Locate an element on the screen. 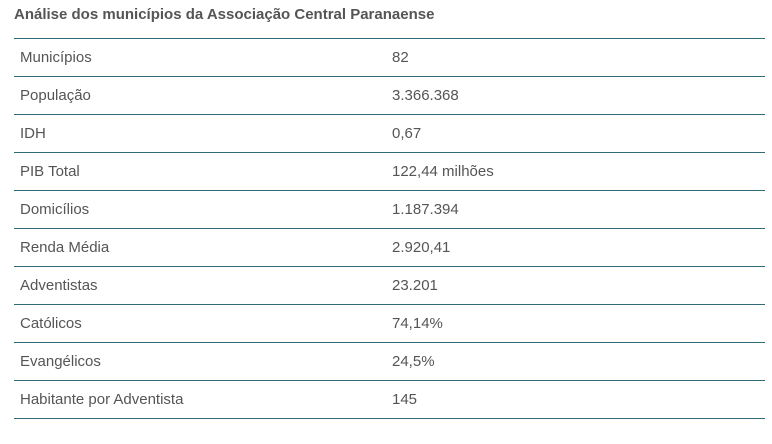  row-value-domicilios: 1.187.394 is located at coordinates (425, 209).